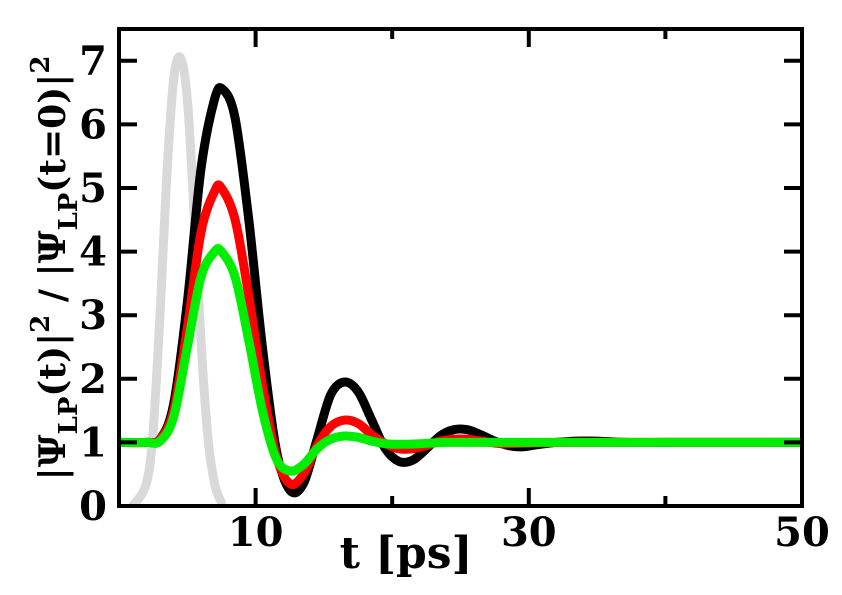  I want to click on y-tick-label: 5, so click(93, 188).